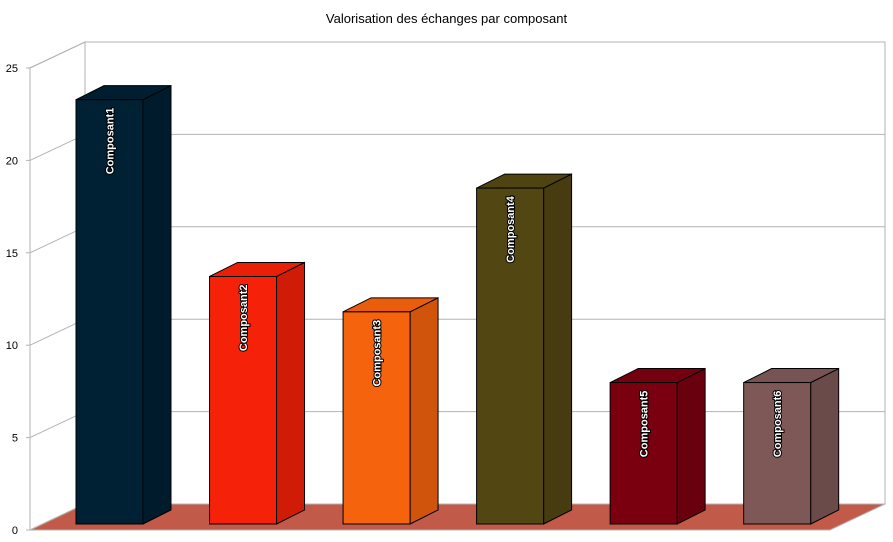 Image resolution: width=893 pixels, height=542 pixels. I want to click on bar-label: Composant5, so click(645, 424).